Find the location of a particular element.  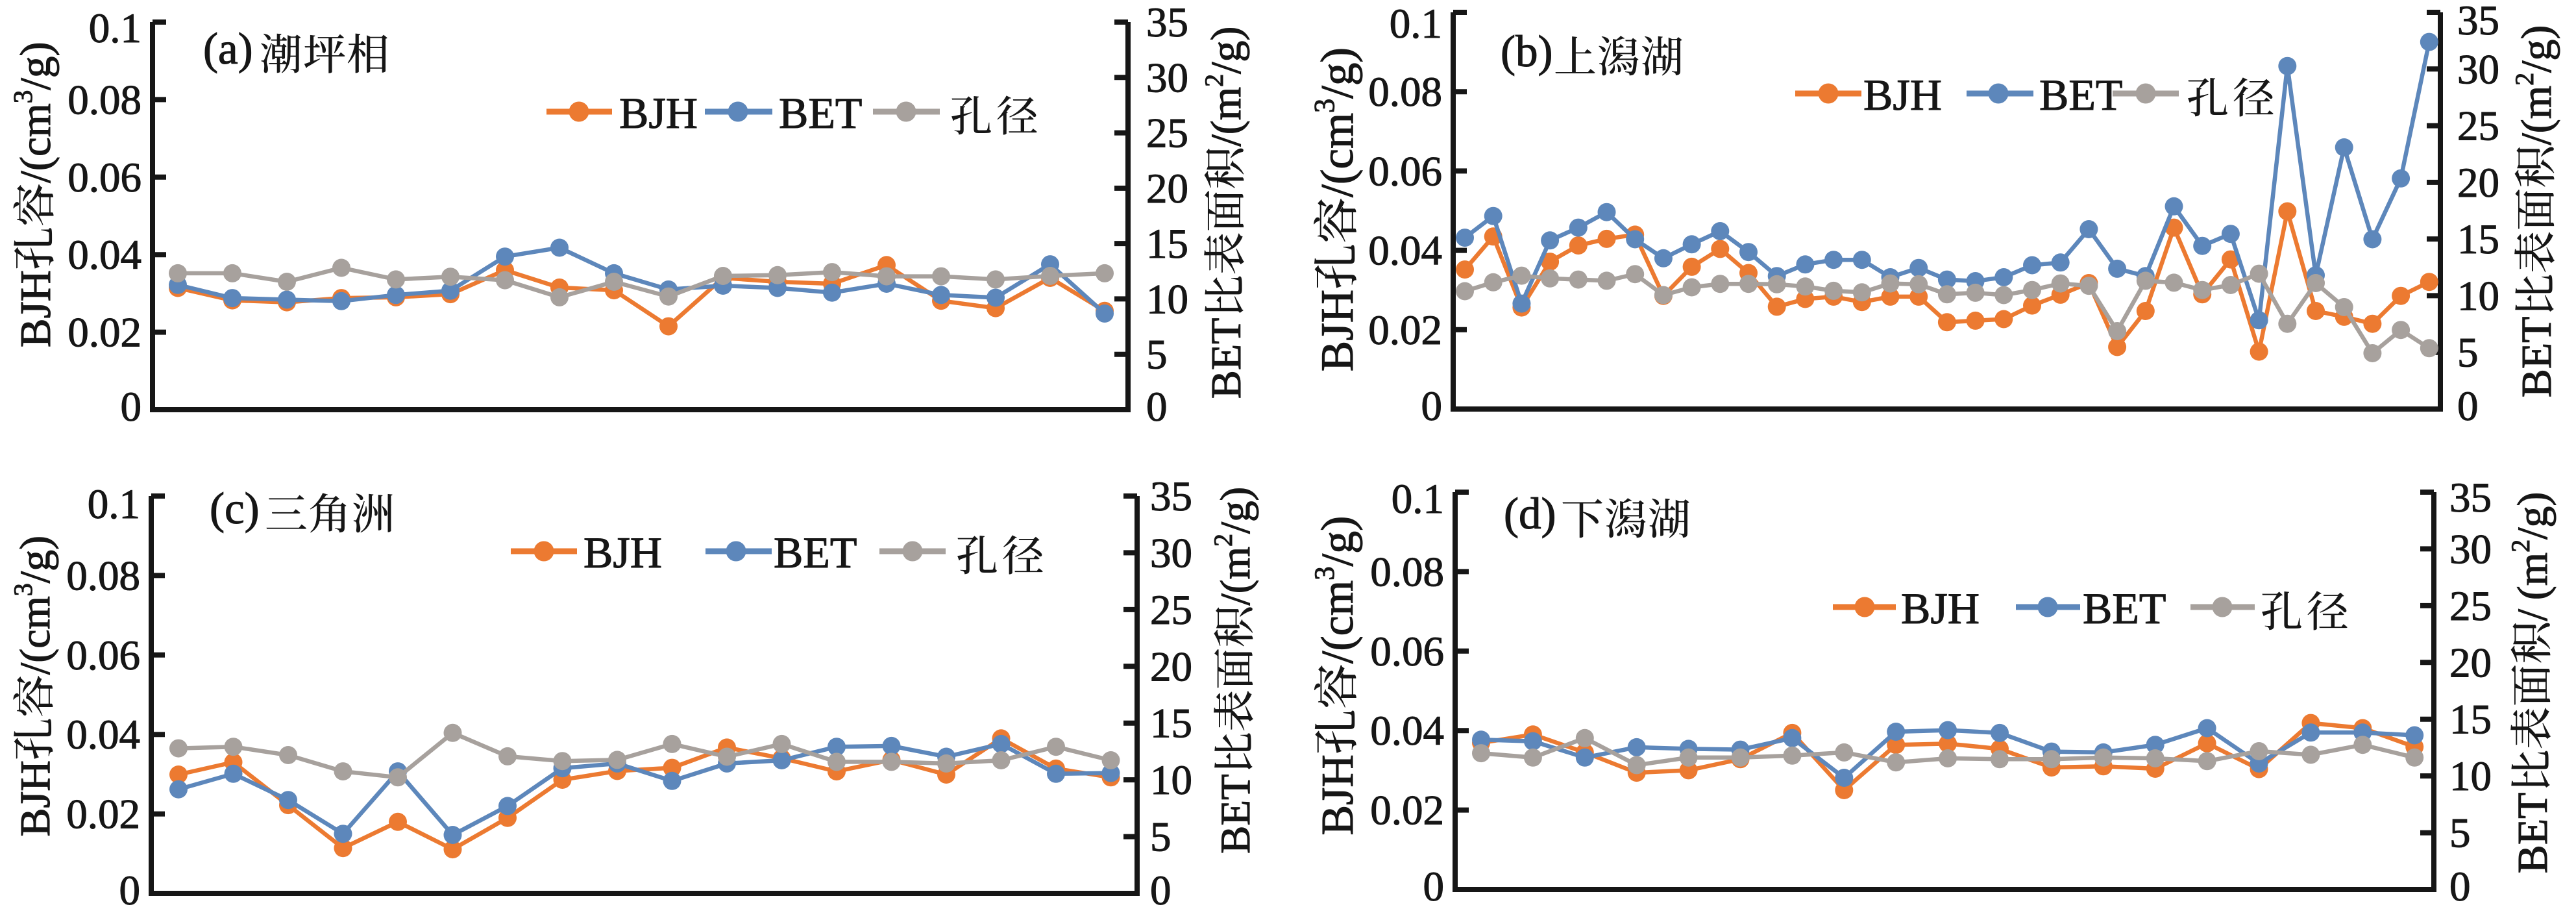

svg-text: (b) is located at coordinates (1526, 51).